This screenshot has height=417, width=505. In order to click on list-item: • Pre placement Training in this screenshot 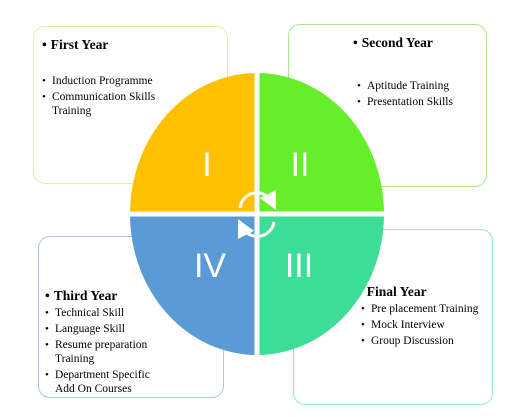, I will do `click(420, 309)`.